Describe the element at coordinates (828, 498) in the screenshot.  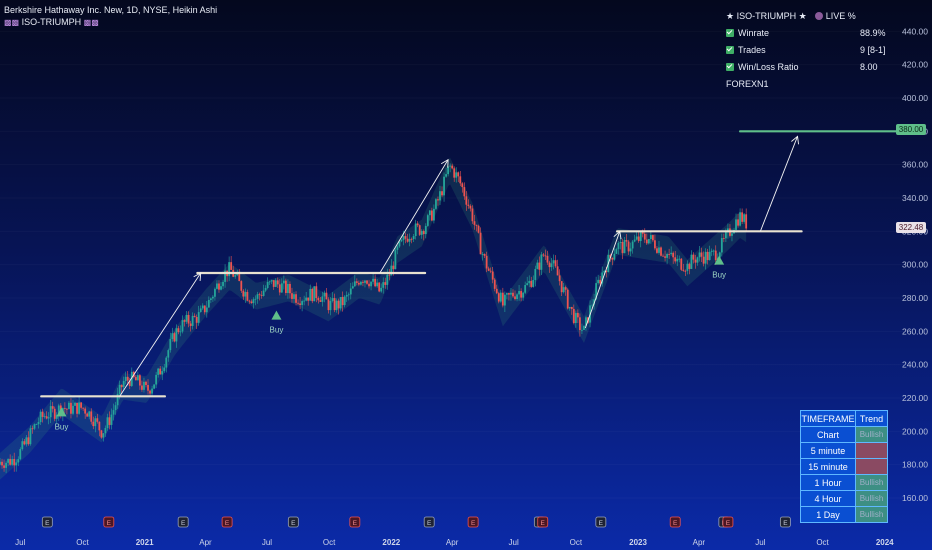
I see `timeframe-cell: 4 Hour` at that location.